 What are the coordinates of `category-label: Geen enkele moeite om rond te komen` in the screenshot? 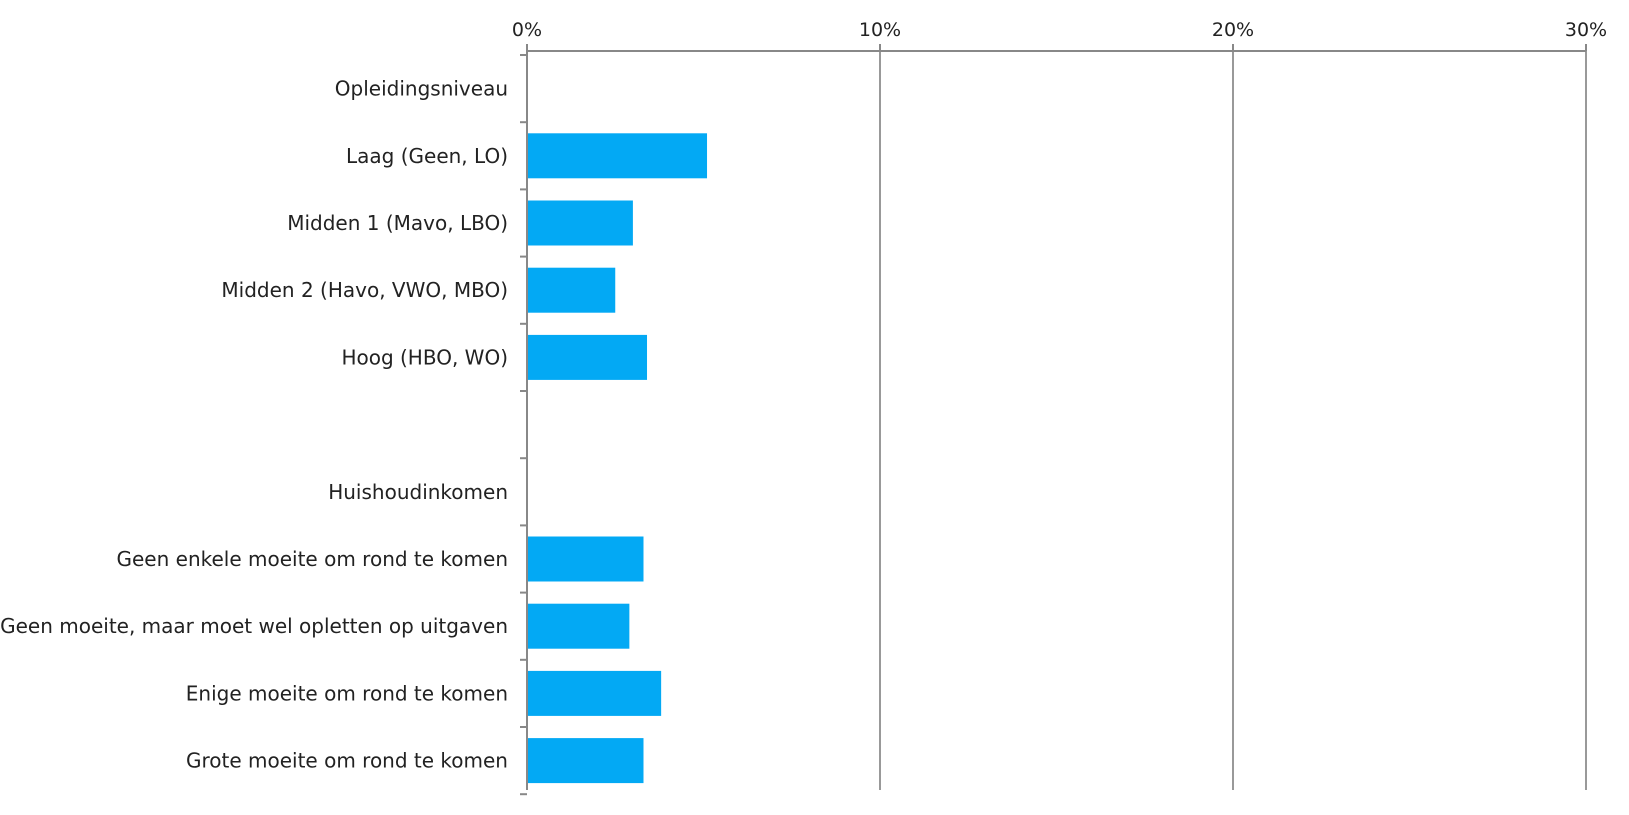 It's located at (313, 559).